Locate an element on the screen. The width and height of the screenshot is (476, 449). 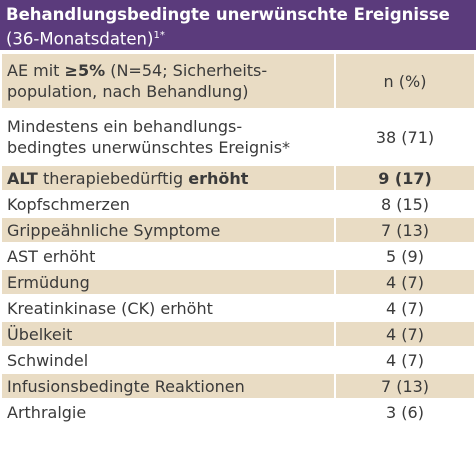
row-value: 8 (15) is located at coordinates (405, 204).